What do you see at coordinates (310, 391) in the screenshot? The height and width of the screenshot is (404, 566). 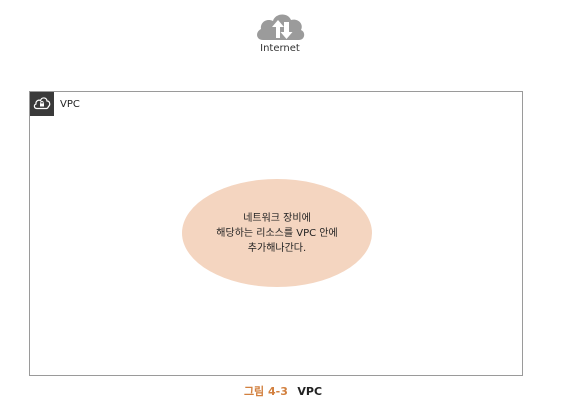 I see `figure-title: VPC` at bounding box center [310, 391].